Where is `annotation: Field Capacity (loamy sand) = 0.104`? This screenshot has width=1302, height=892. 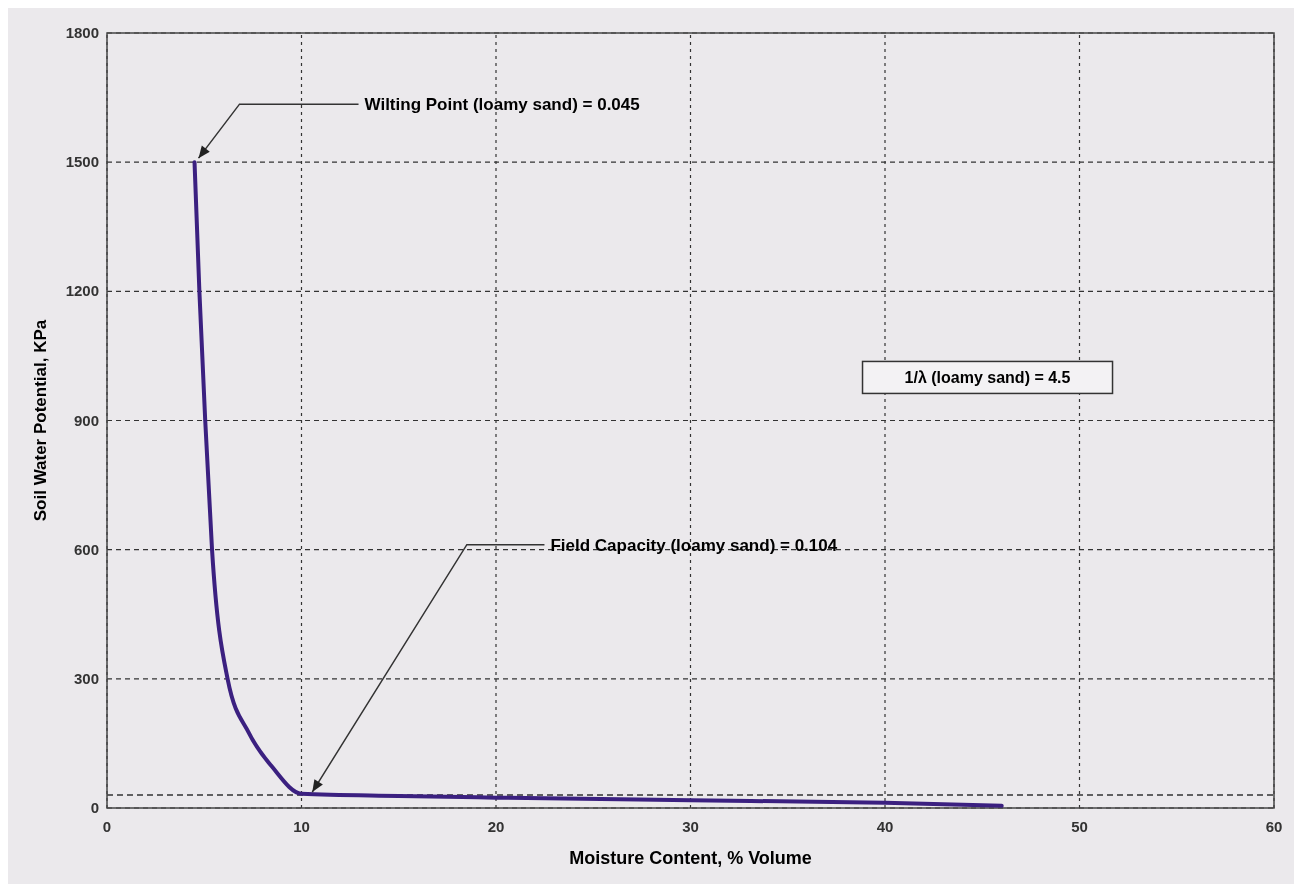
annotation: Field Capacity (loamy sand) = 0.104 is located at coordinates (694, 545).